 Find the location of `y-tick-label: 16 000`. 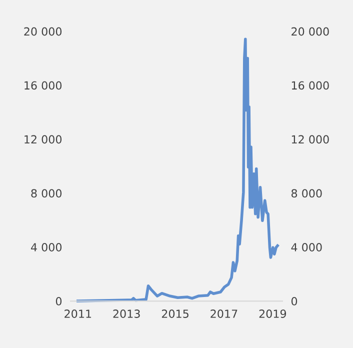

y-tick-label: 16 000 is located at coordinates (310, 85).